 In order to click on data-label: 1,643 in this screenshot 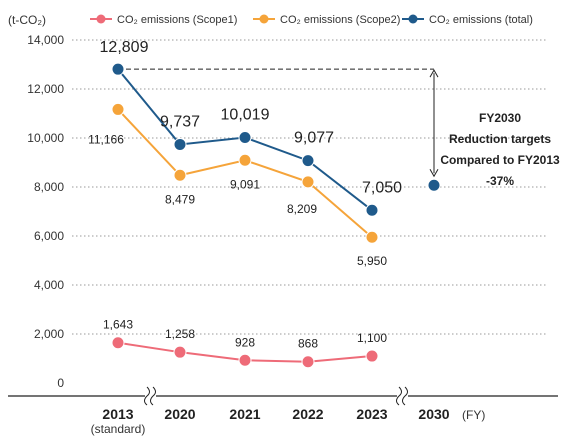, I will do `click(118, 325)`.